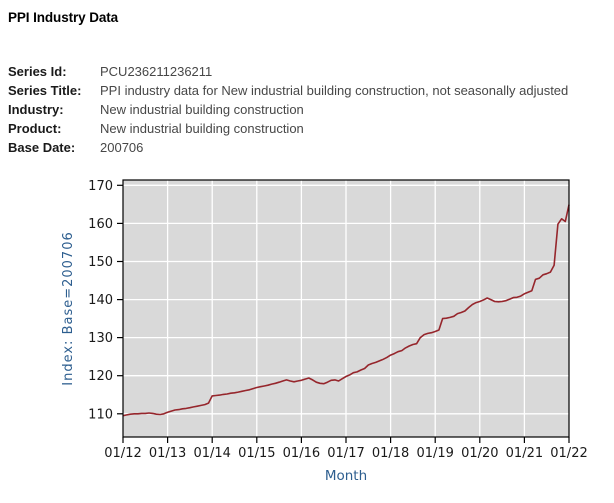 The width and height of the screenshot is (614, 503). I want to click on y-tick-label: 160, so click(100, 224).